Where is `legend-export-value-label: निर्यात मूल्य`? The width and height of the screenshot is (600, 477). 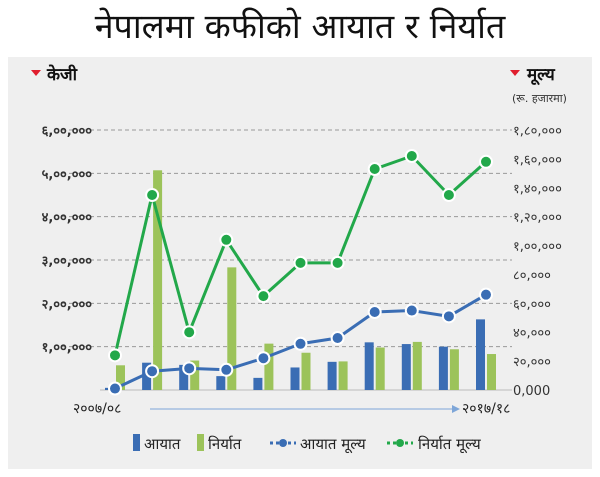 legend-export-value-label: निर्यात मूल्य is located at coordinates (449, 444).